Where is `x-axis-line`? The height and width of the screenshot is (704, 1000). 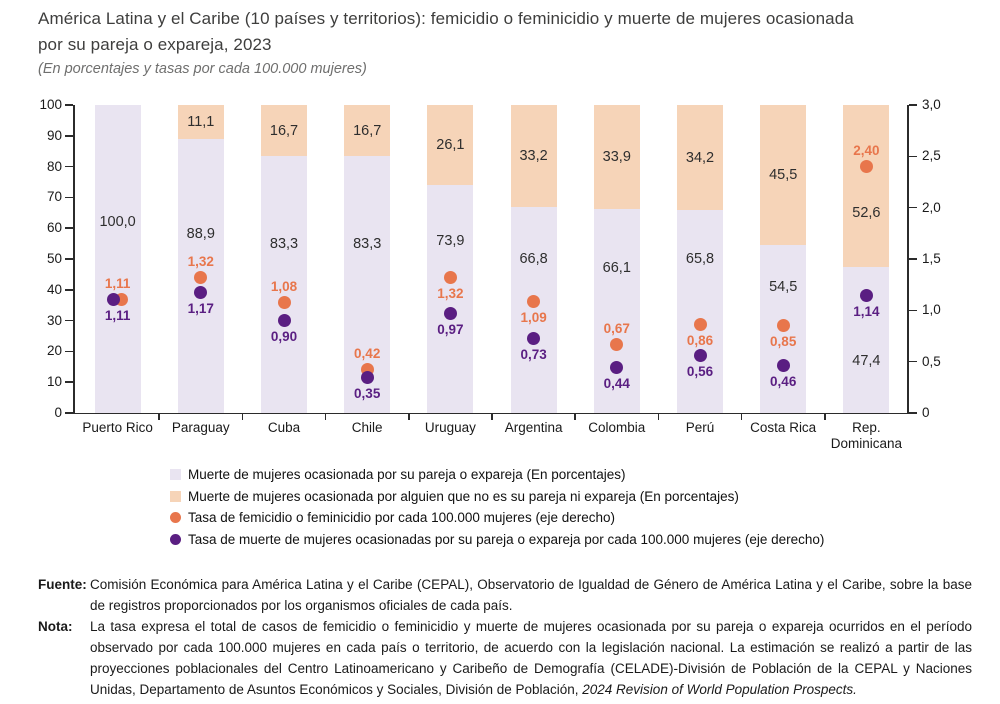
x-axis-line is located at coordinates (491, 413).